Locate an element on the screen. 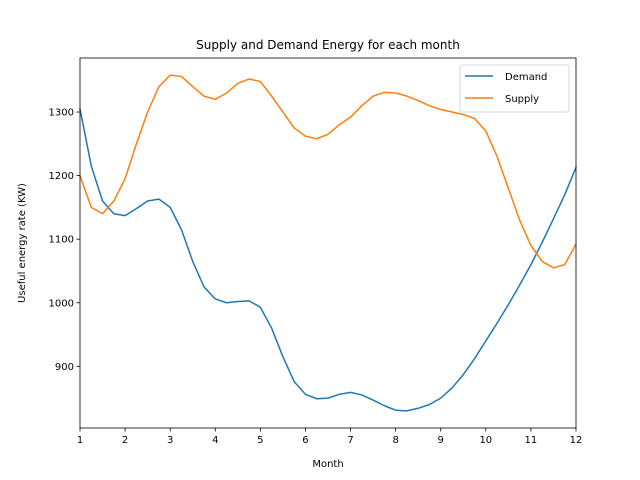 The width and height of the screenshot is (640, 480). x-axis-title: Month is located at coordinates (327, 464).